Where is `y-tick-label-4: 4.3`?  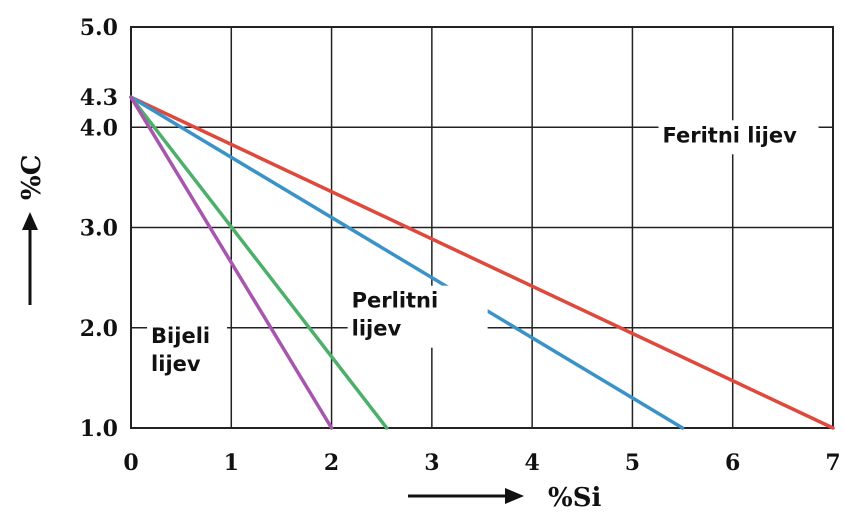 y-tick-label-4: 4.3 is located at coordinates (99, 98).